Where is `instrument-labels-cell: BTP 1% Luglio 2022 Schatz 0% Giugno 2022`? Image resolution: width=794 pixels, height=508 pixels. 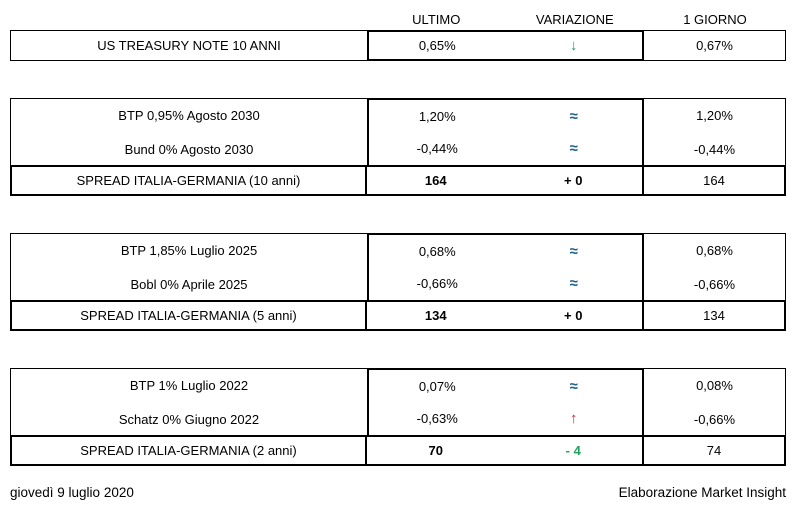
instrument-labels-cell: BTP 1% Luglio 2022 Schatz 0% Giugno 2022 is located at coordinates (188, 402).